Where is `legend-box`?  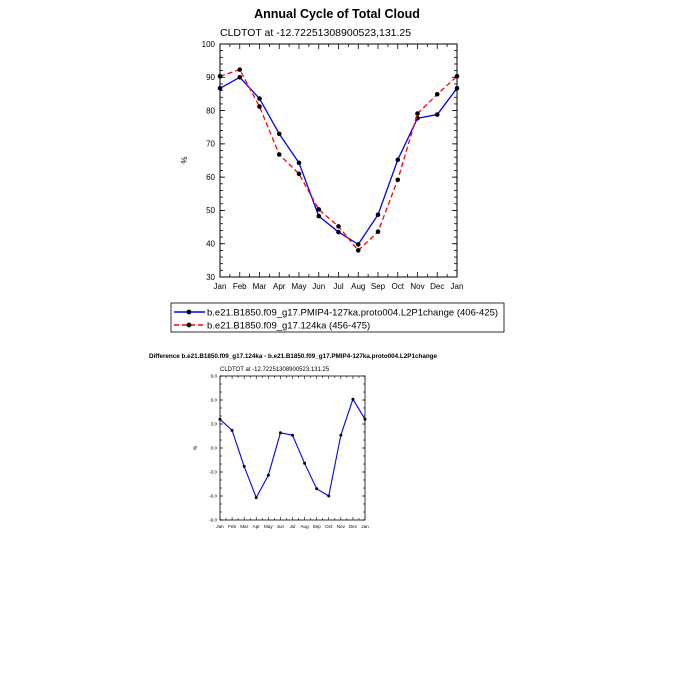
legend-box is located at coordinates (337, 317).